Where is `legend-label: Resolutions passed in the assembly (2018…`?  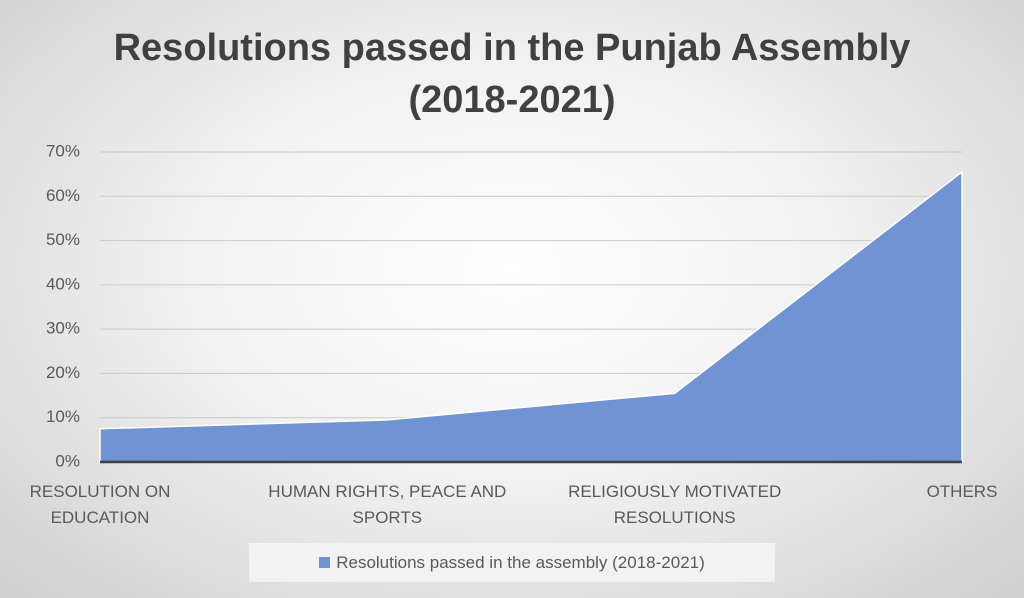 legend-label: Resolutions passed in the assembly (2018… is located at coordinates (520, 562).